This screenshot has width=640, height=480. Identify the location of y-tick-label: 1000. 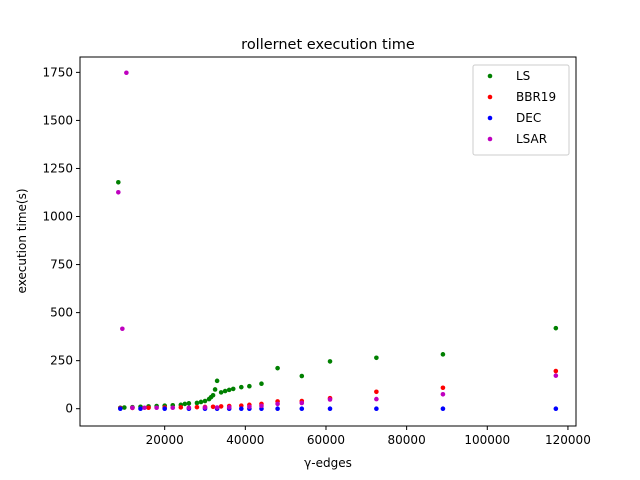
(57, 217).